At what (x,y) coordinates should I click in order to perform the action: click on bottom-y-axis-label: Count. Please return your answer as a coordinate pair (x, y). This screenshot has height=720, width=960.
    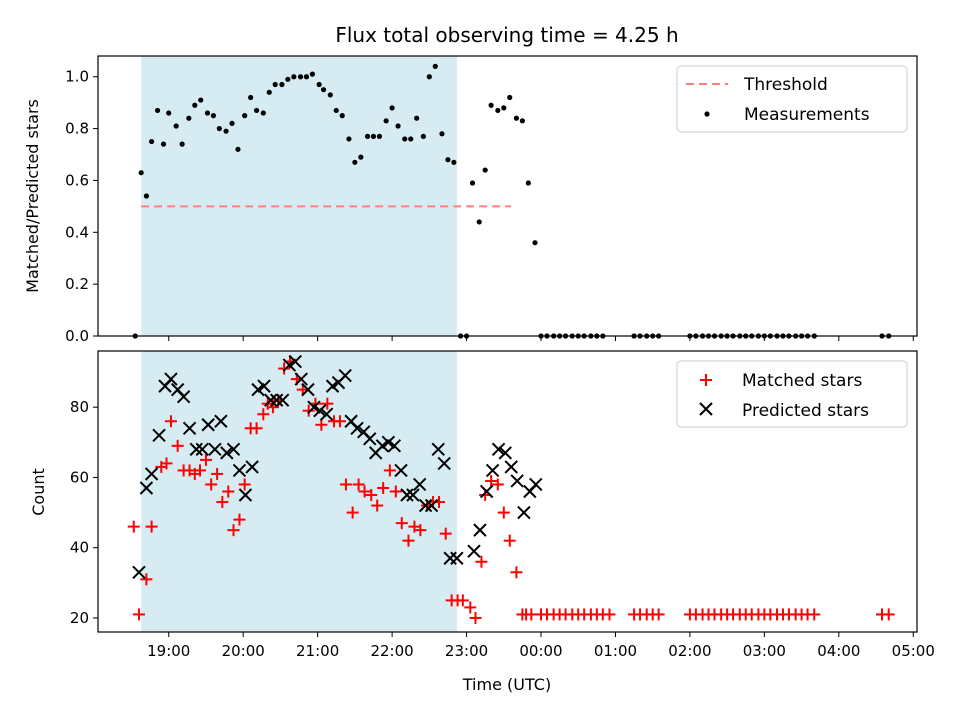
    Looking at the image, I should click on (38, 492).